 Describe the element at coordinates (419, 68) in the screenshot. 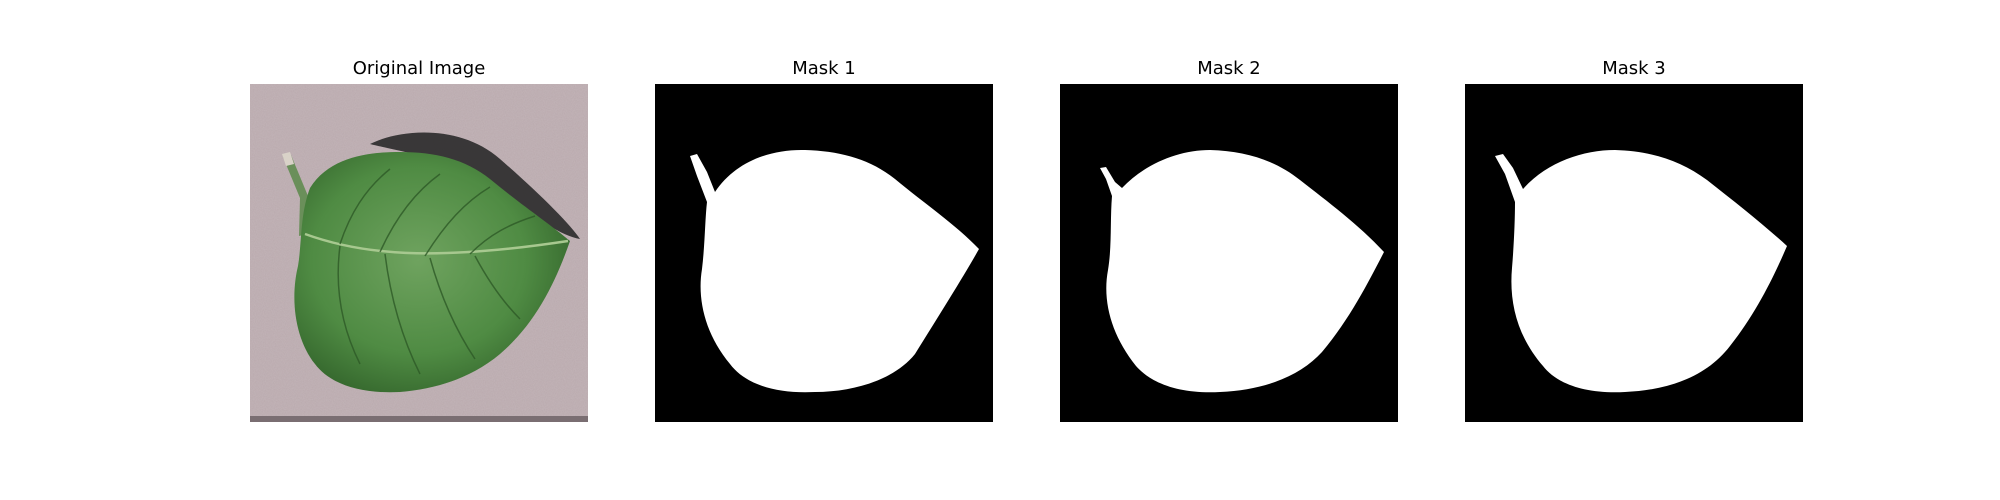

I see `panel-title: Original Image` at that location.